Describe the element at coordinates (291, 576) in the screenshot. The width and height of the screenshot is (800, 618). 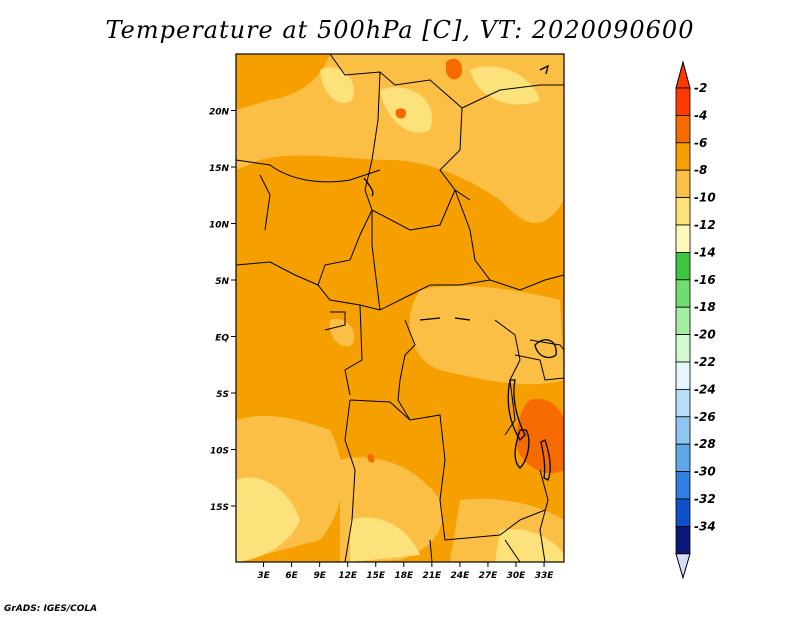
I see `lon-tick-label: 6E` at that location.